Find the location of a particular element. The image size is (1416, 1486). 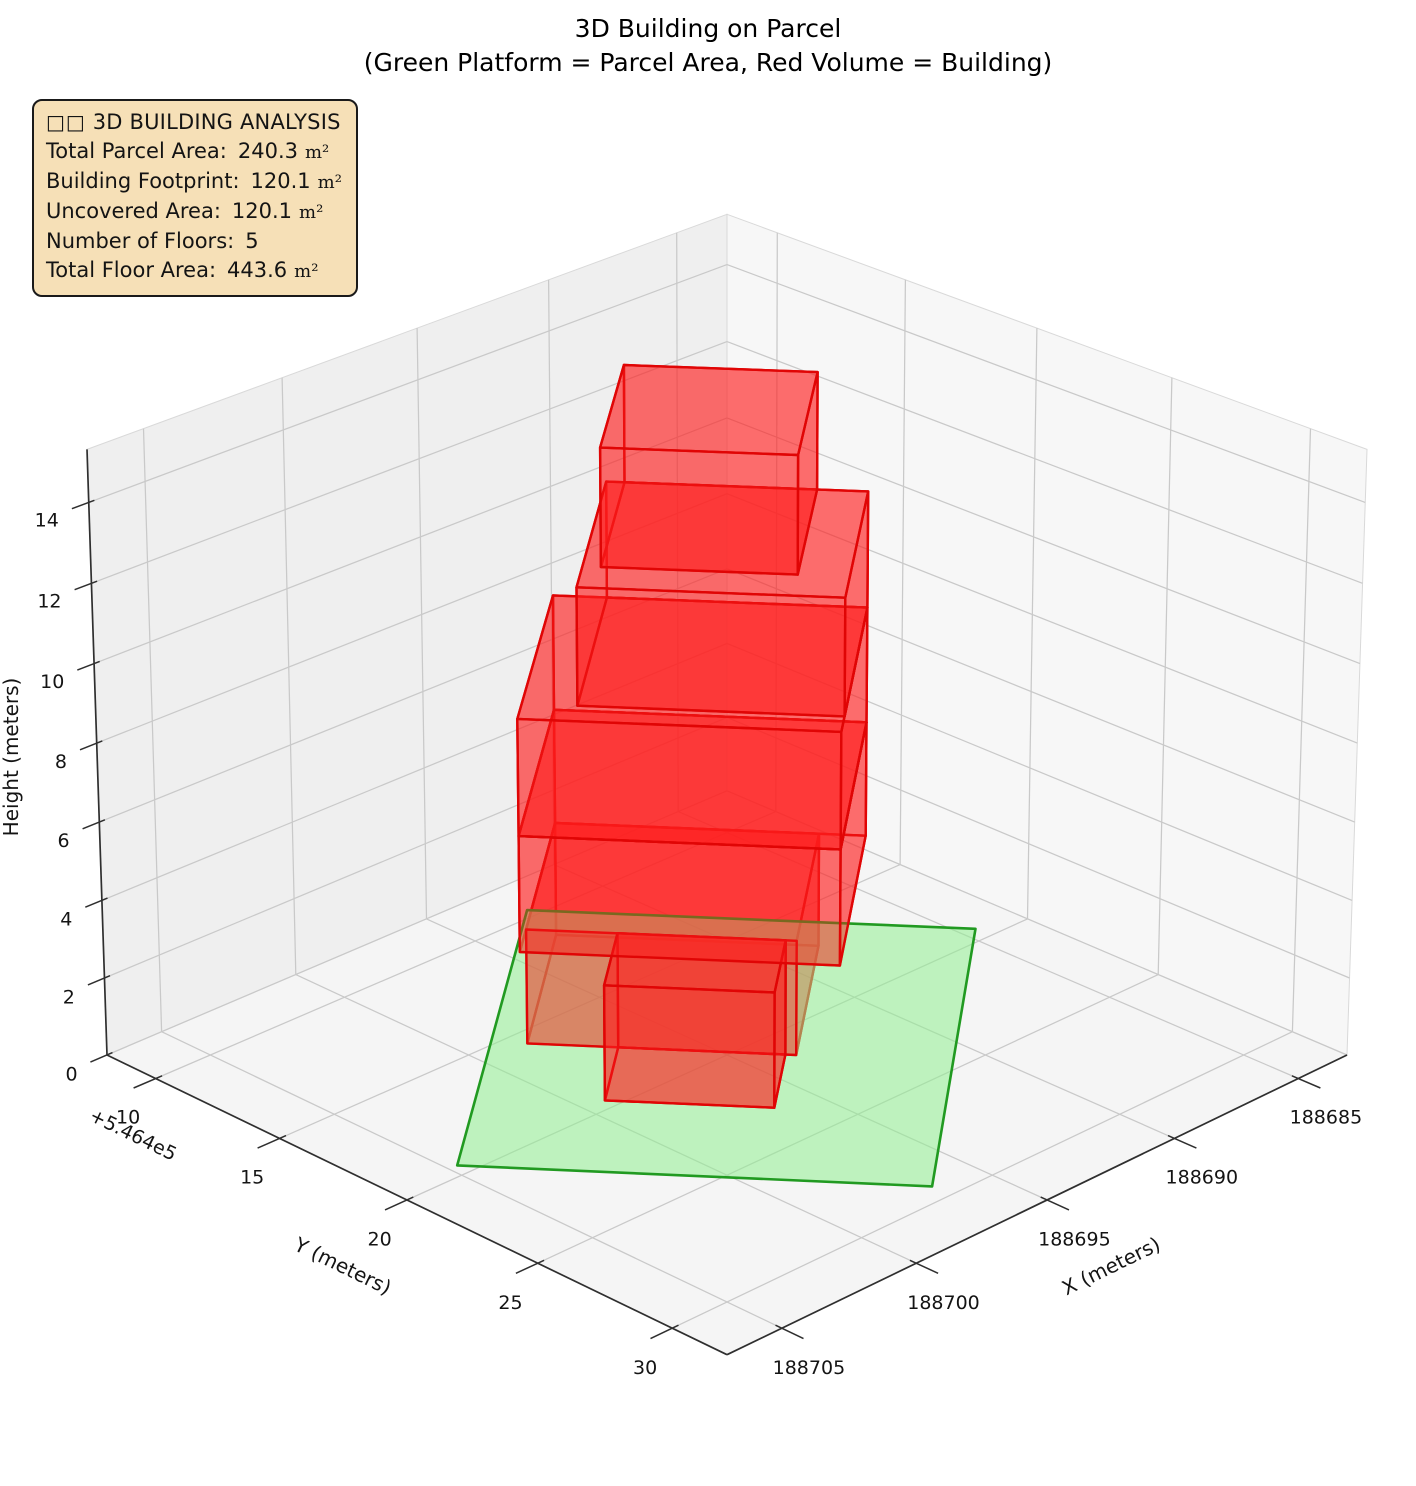

building-face-floor-1-annex is located at coordinates (689, 1046).